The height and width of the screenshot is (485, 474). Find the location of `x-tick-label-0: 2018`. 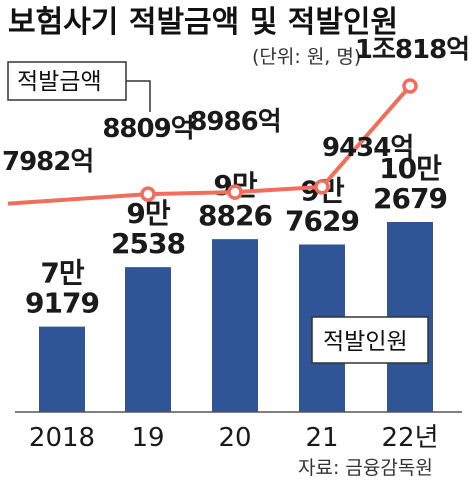

x-tick-label-0: 2018 is located at coordinates (62, 438).